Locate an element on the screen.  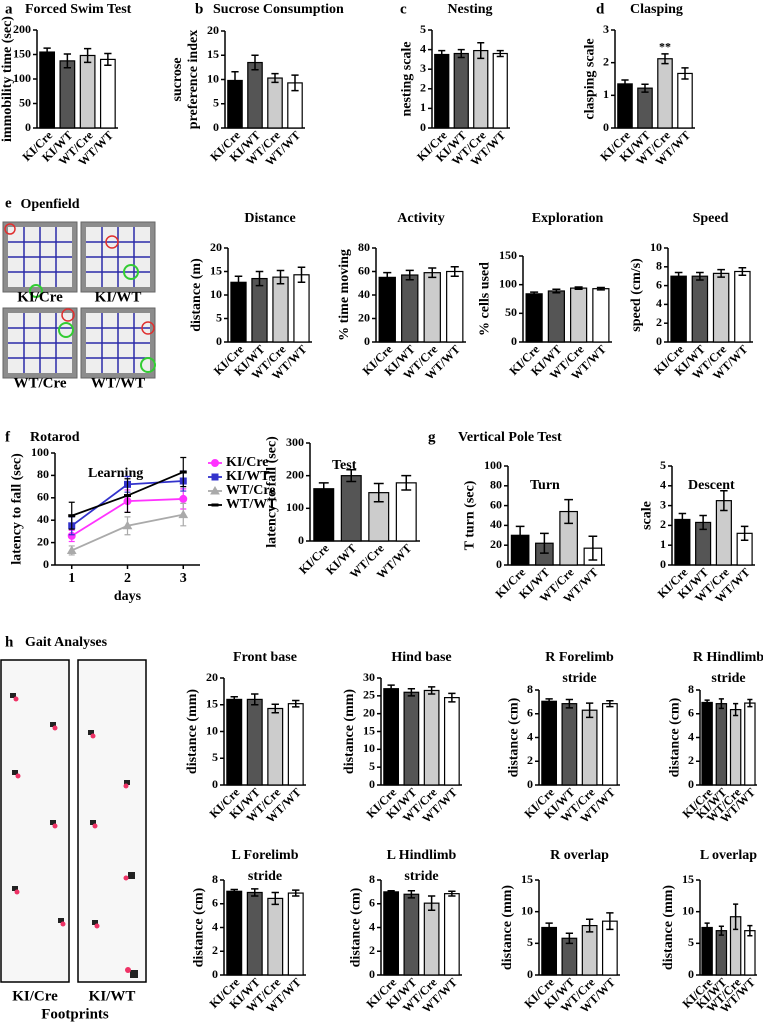
legend-label: WT/Cre is located at coordinates (251, 490).